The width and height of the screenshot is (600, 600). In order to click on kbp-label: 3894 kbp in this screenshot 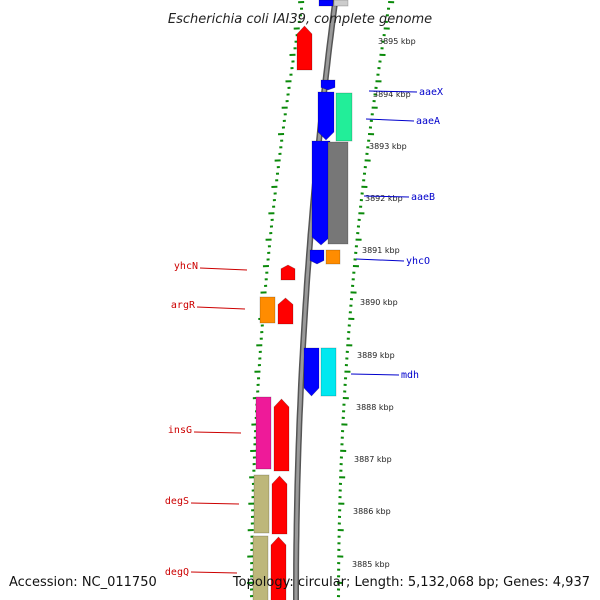, I will do `click(392, 94)`.